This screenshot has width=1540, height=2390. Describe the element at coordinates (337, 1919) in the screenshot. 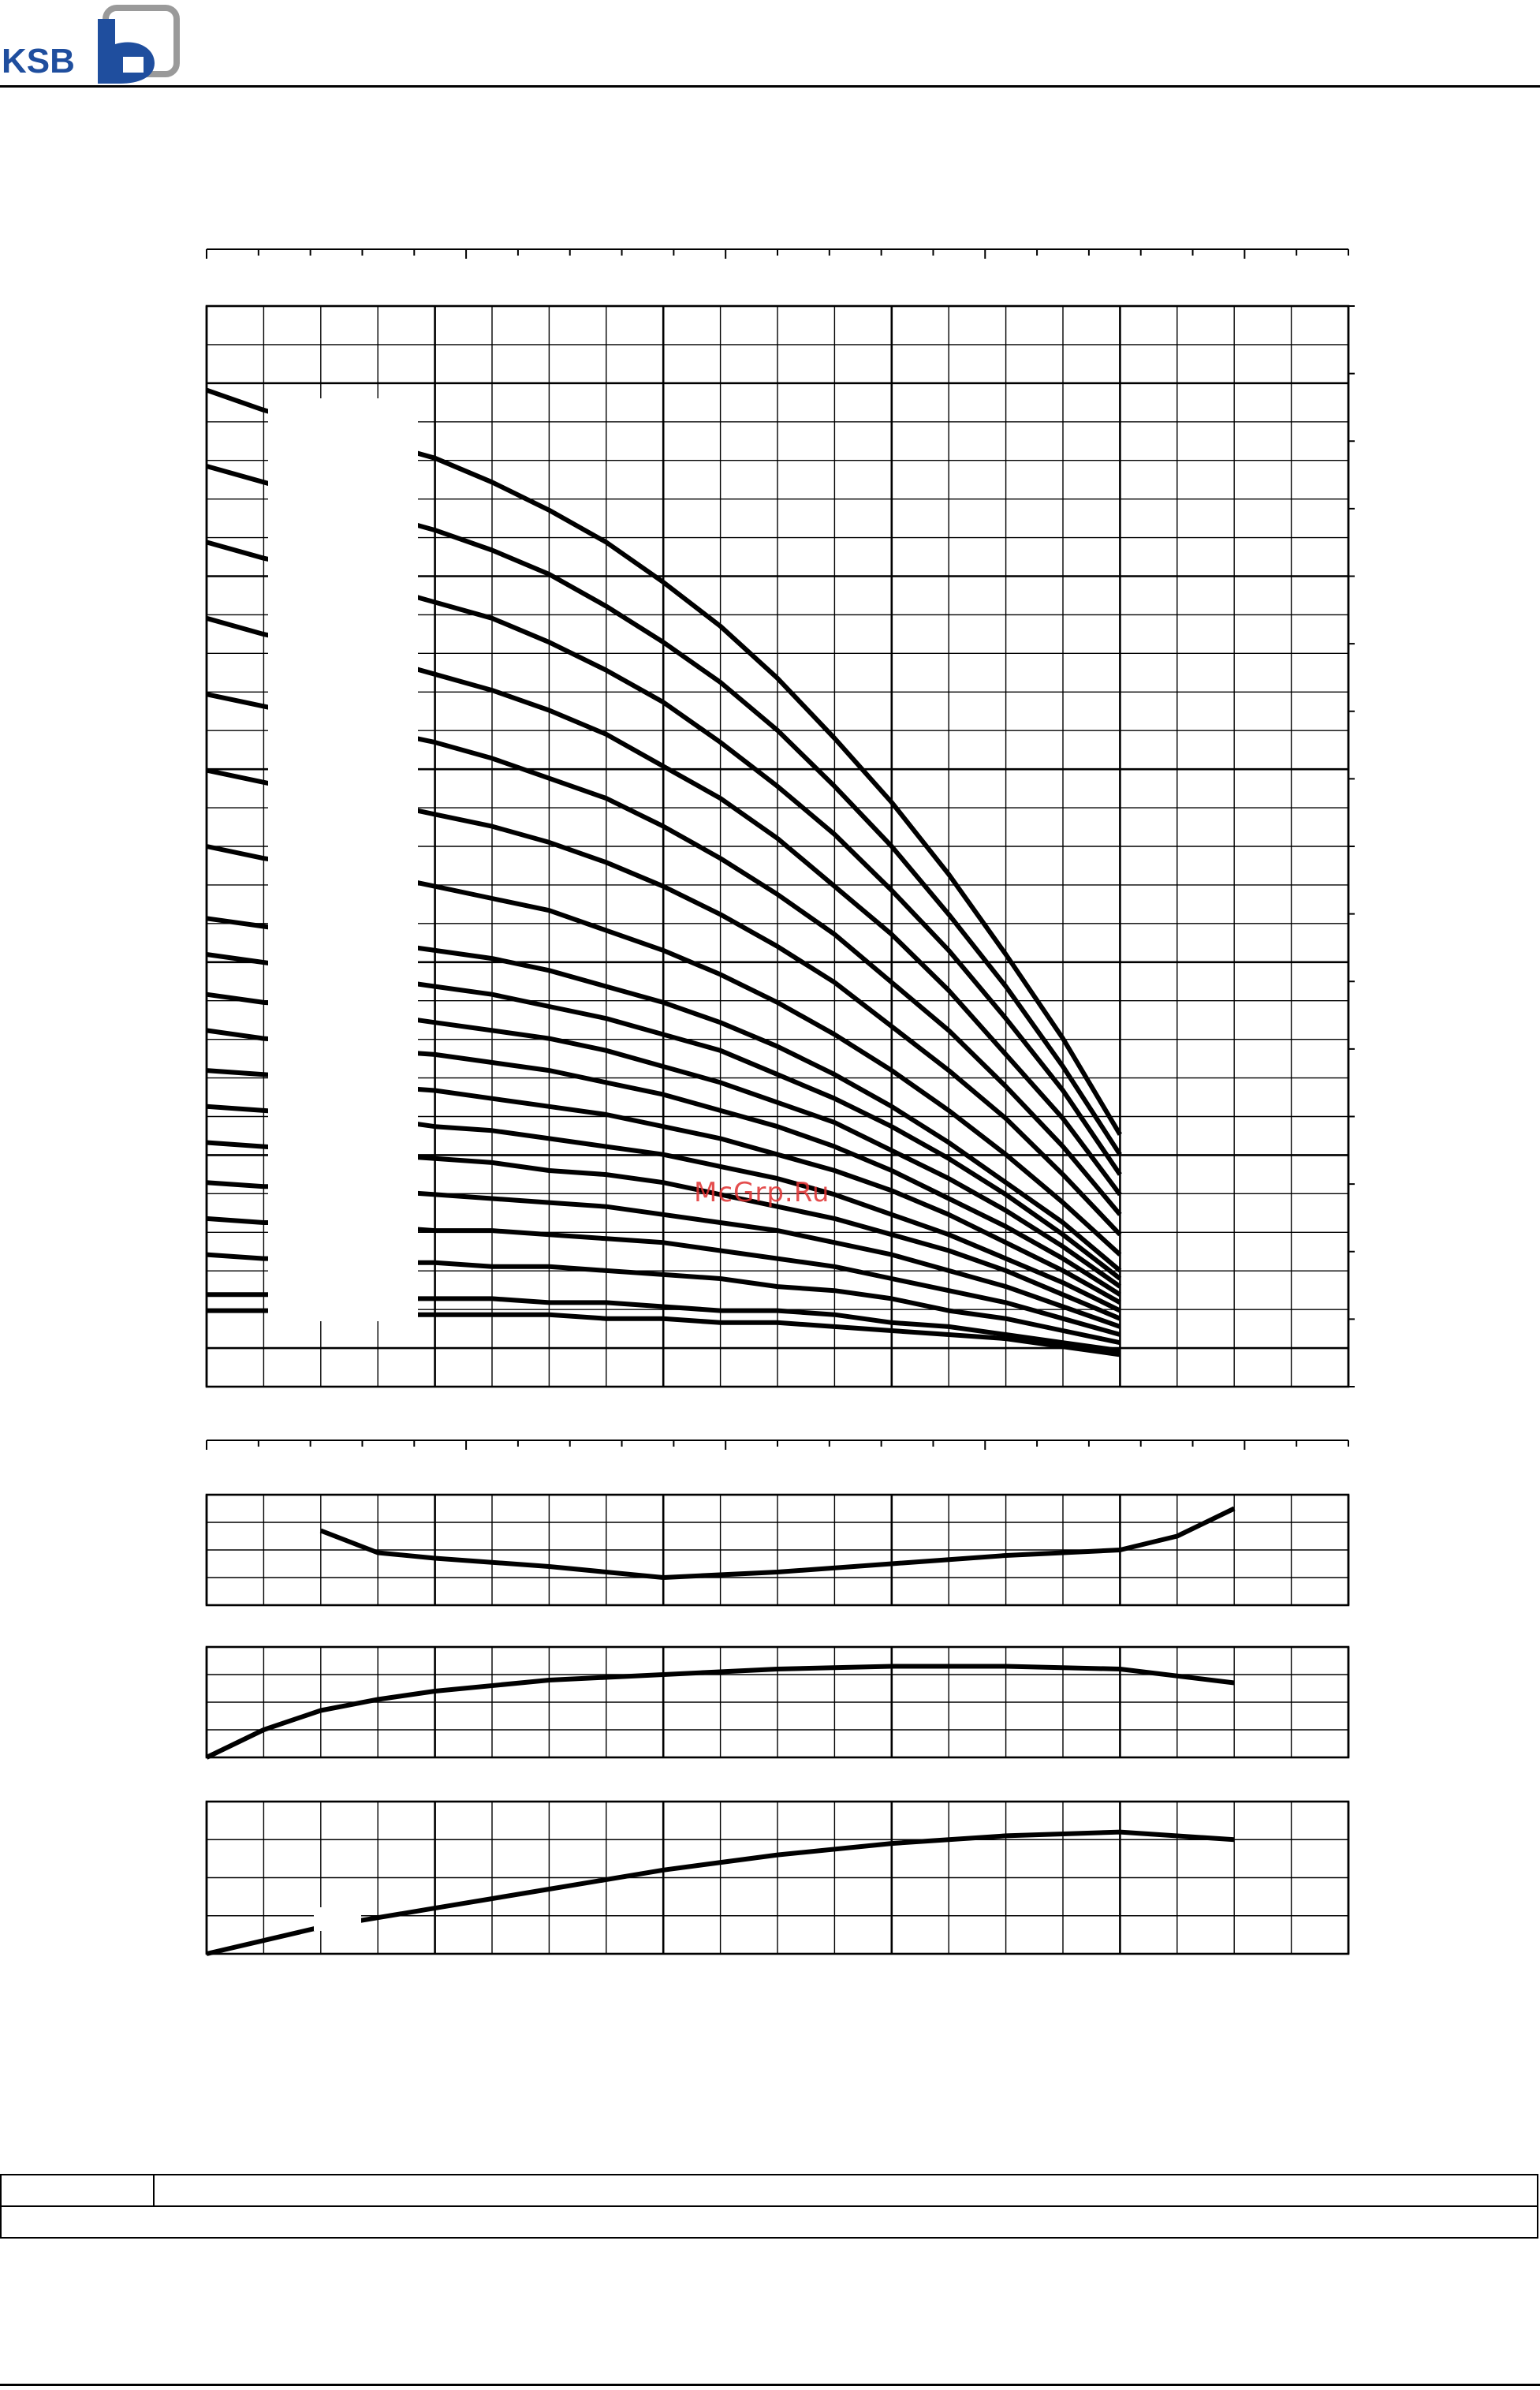

I see `power-label-gap` at that location.